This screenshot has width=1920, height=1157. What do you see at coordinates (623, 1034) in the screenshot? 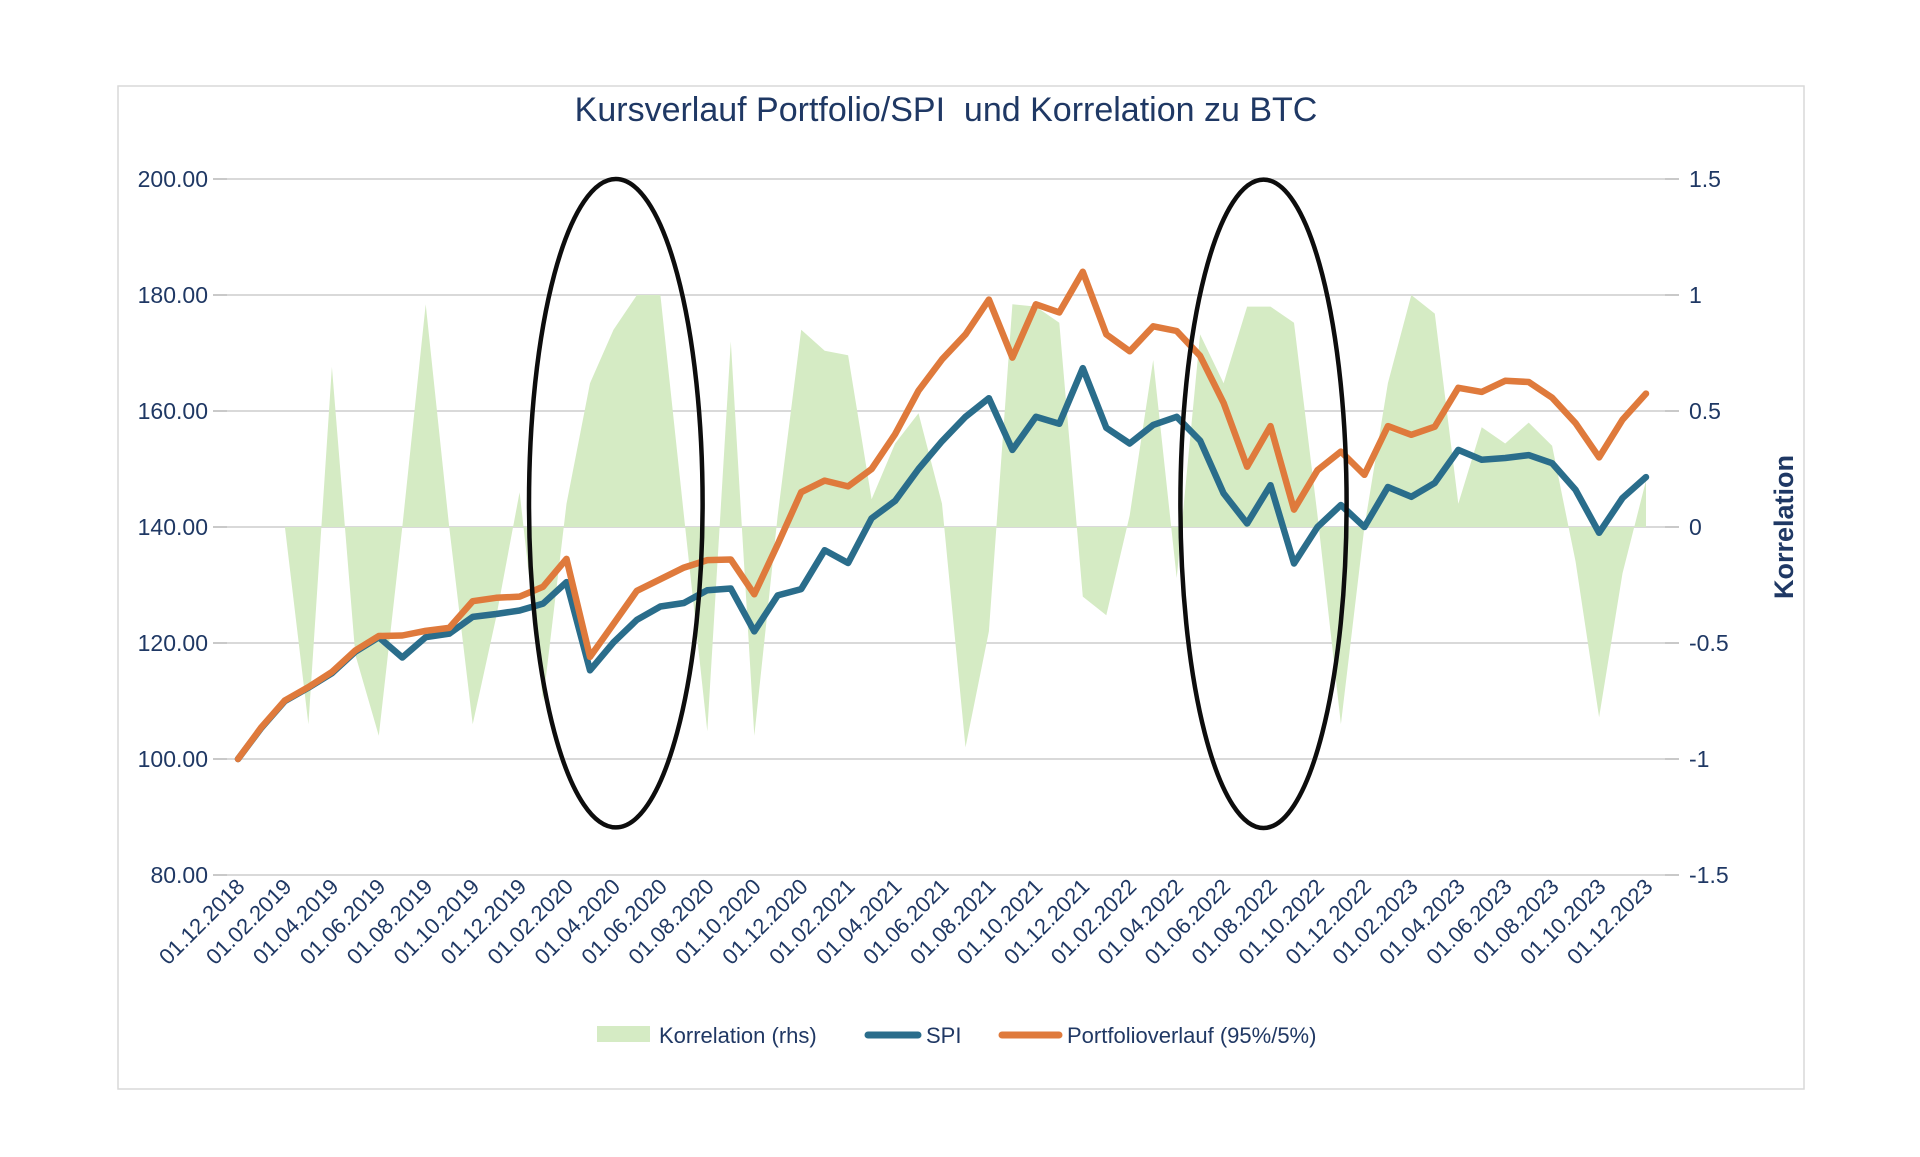
I see `legend-swatch-korrelation-icon` at bounding box center [623, 1034].